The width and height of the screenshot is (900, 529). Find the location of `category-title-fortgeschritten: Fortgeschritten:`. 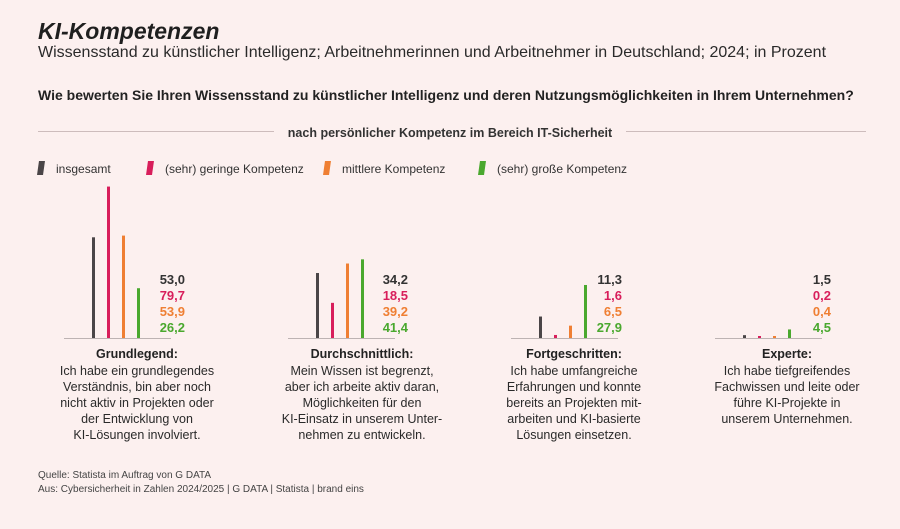

category-title-fortgeschritten: Fortgeschritten: is located at coordinates (574, 354).